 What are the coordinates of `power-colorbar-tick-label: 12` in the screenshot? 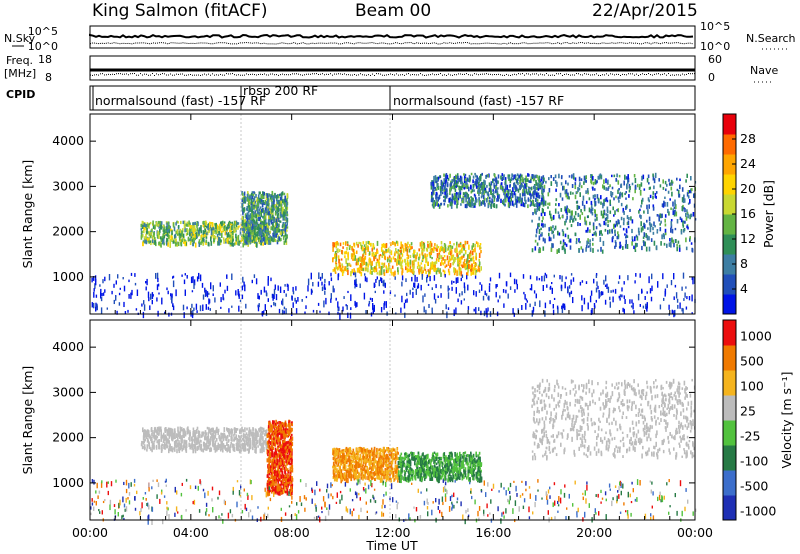 It's located at (748, 238).